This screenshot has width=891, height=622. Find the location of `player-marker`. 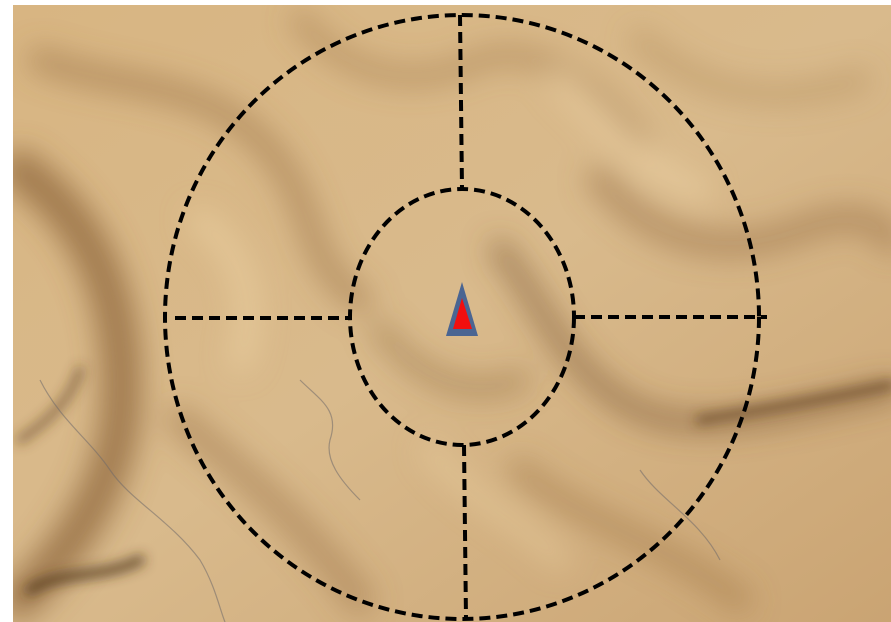

player-marker is located at coordinates (462, 313).